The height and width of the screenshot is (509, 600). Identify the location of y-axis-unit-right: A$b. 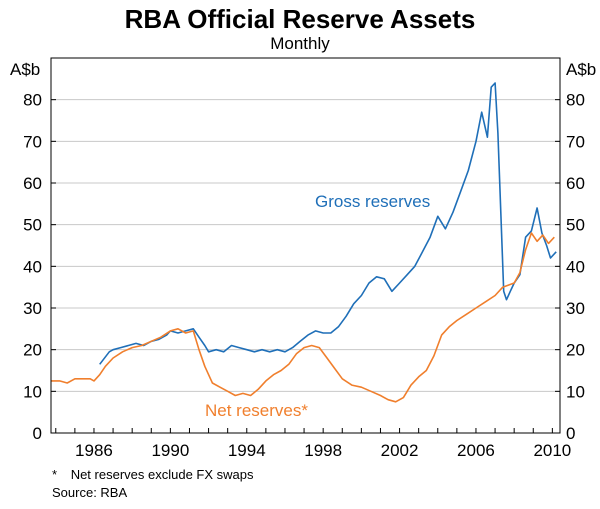
(581, 69).